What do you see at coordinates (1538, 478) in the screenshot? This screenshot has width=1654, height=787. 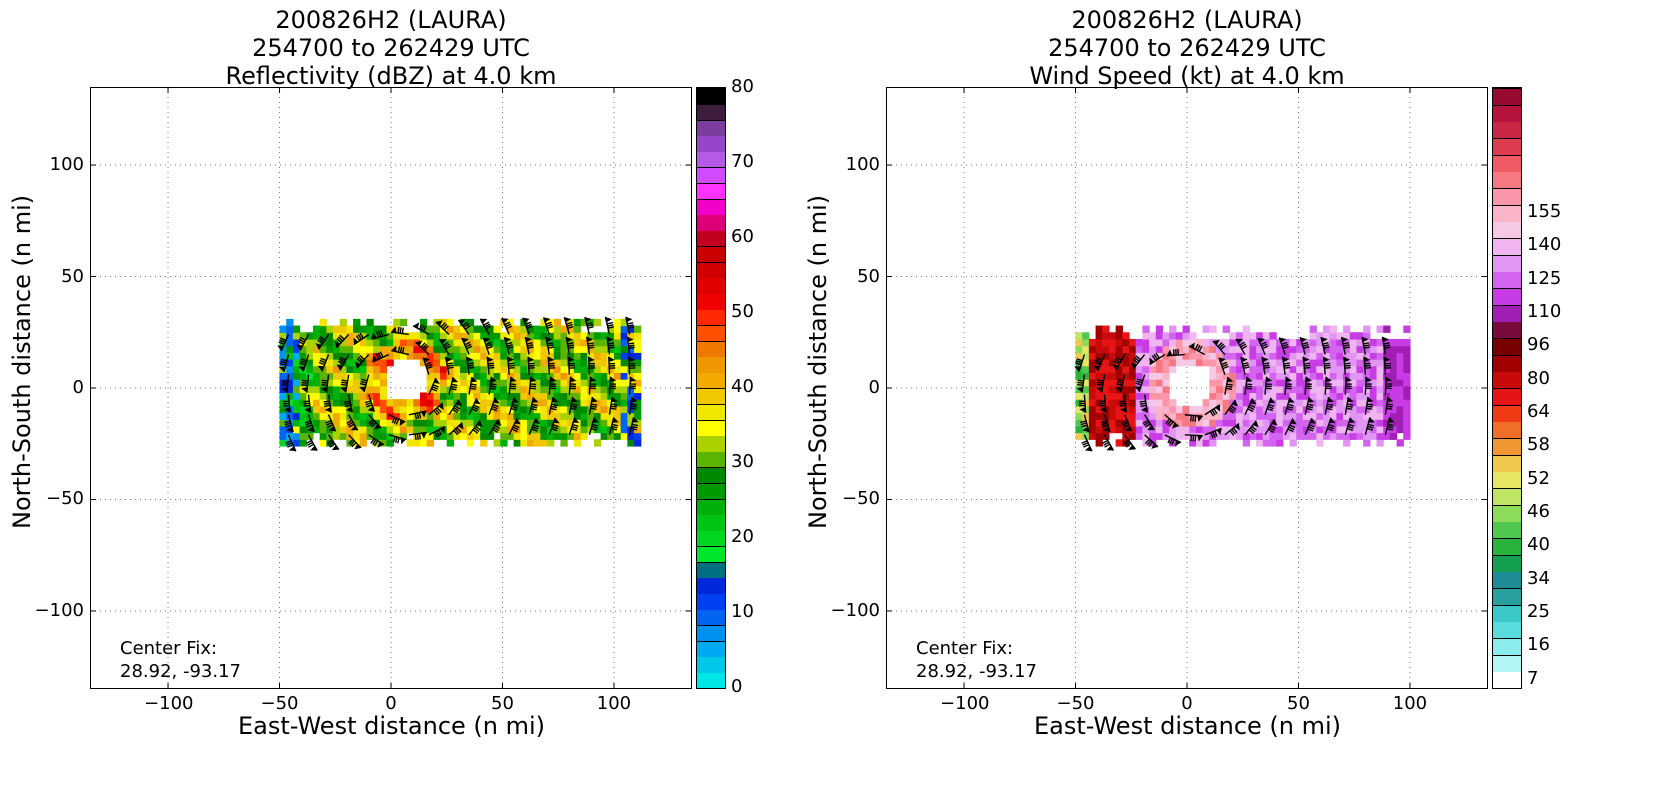 I see `colorbar-tick-label: 52` at bounding box center [1538, 478].